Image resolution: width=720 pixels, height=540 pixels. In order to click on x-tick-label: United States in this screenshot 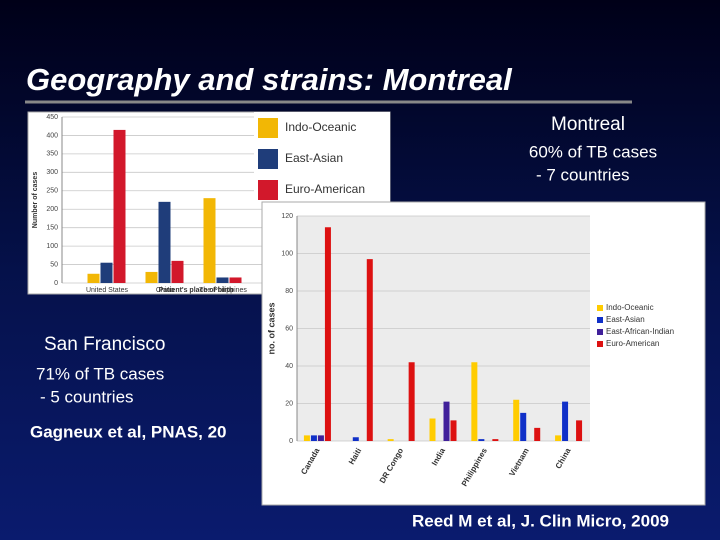, I will do `click(107, 290)`.